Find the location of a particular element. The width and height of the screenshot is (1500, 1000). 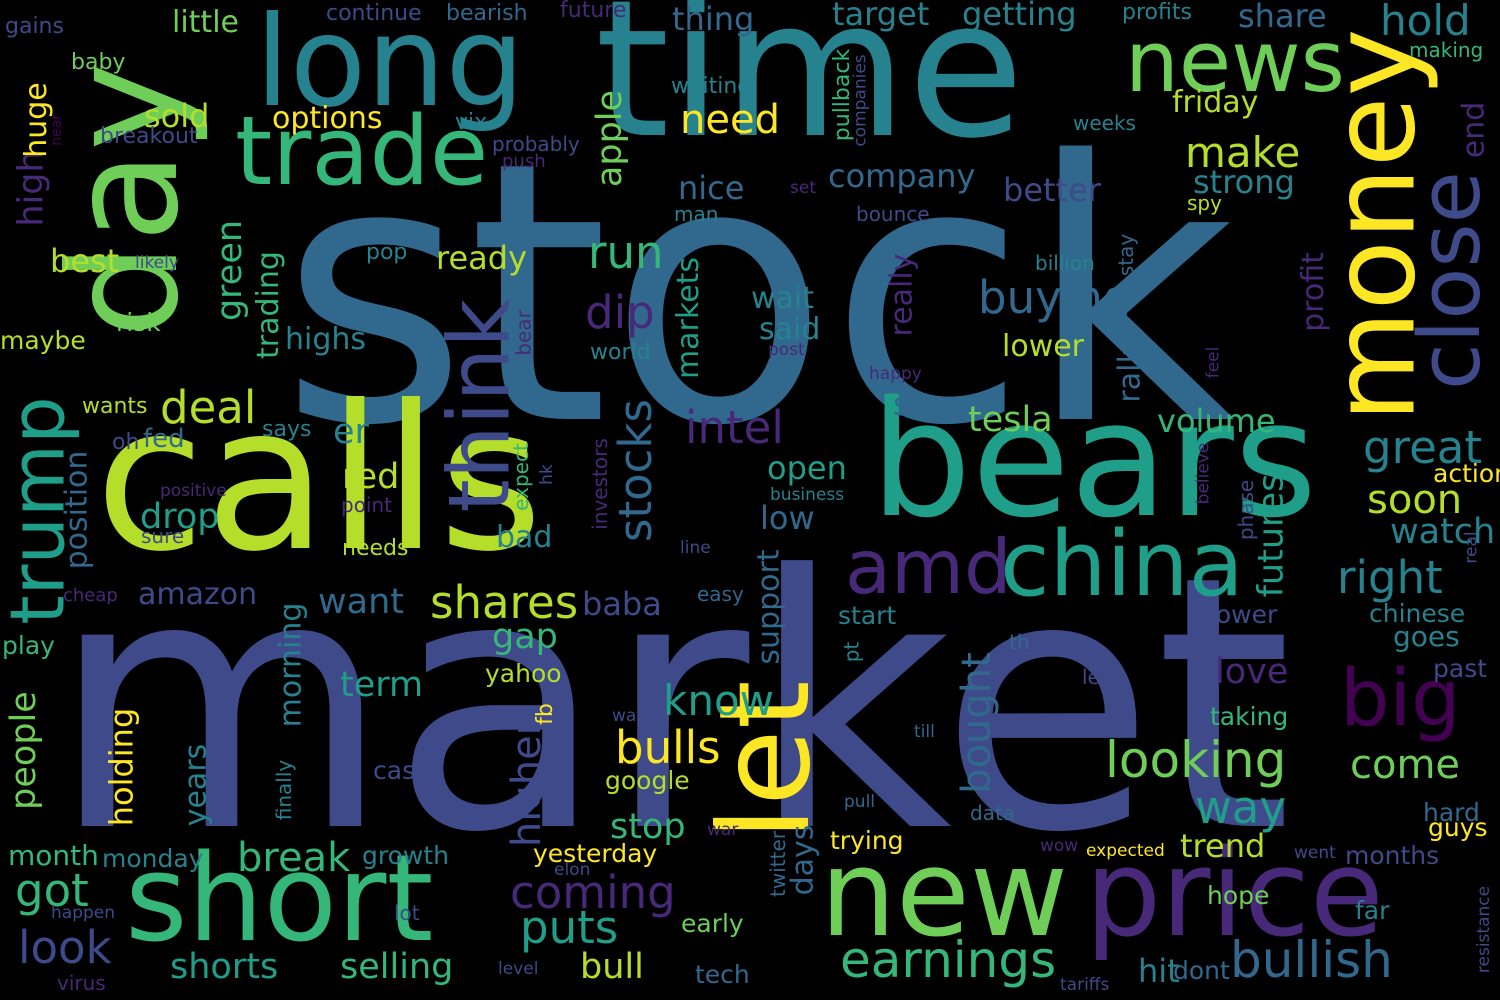

word-term: term is located at coordinates (382, 685).